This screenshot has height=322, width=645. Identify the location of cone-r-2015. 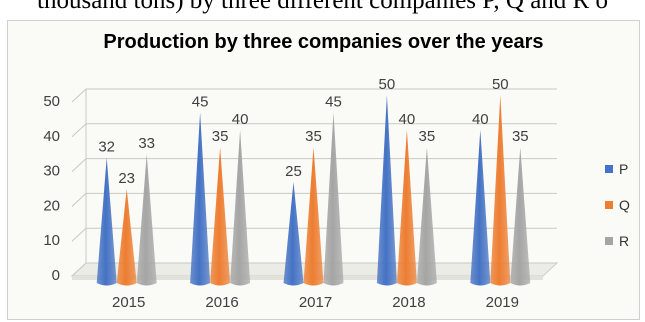
(146, 220).